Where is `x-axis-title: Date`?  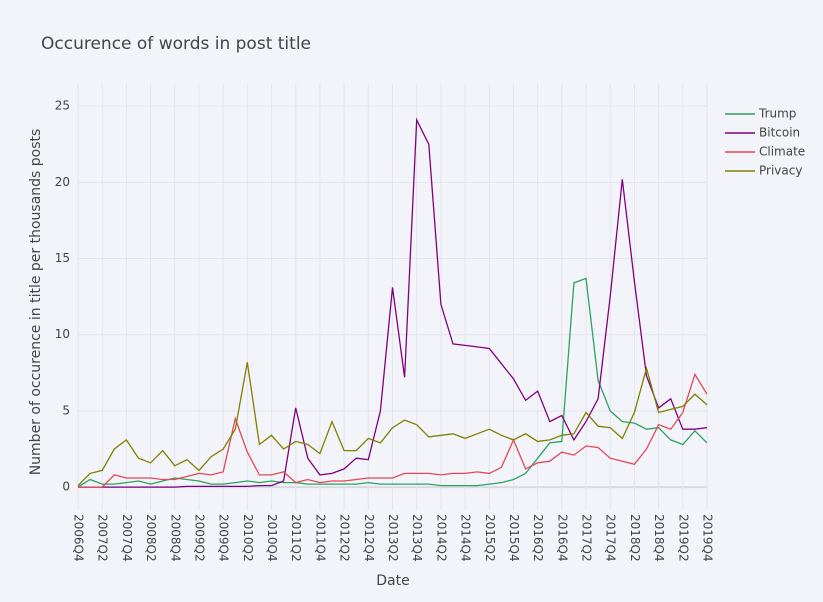
x-axis-title: Date is located at coordinates (392, 581).